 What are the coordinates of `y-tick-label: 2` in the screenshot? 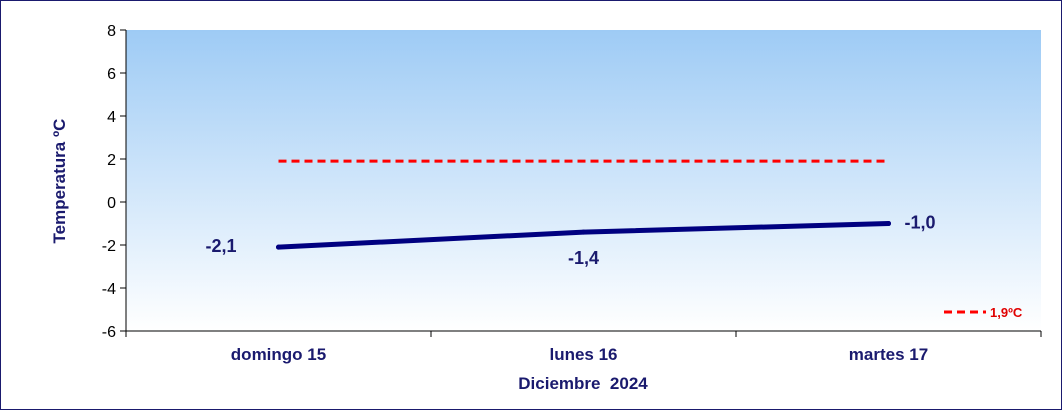 It's located at (111, 160).